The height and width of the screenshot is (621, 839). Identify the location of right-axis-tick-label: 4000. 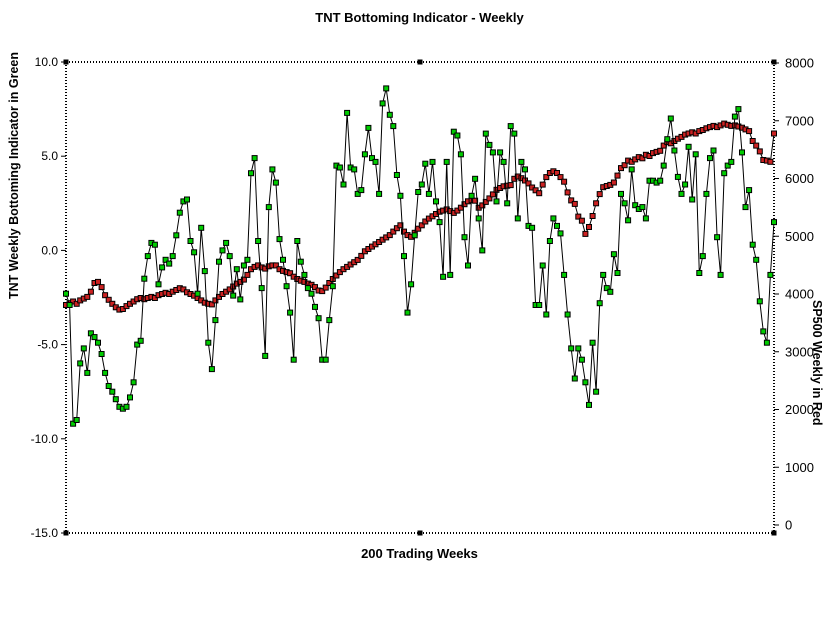
(799, 294).